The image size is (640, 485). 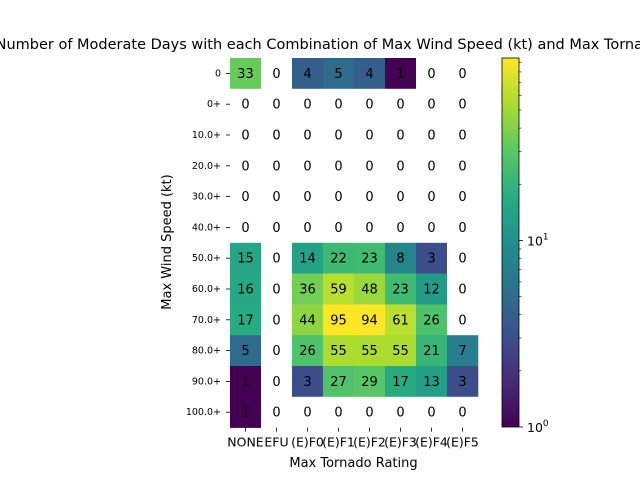 I want to click on cell-value-label: 12, so click(x=431, y=290).